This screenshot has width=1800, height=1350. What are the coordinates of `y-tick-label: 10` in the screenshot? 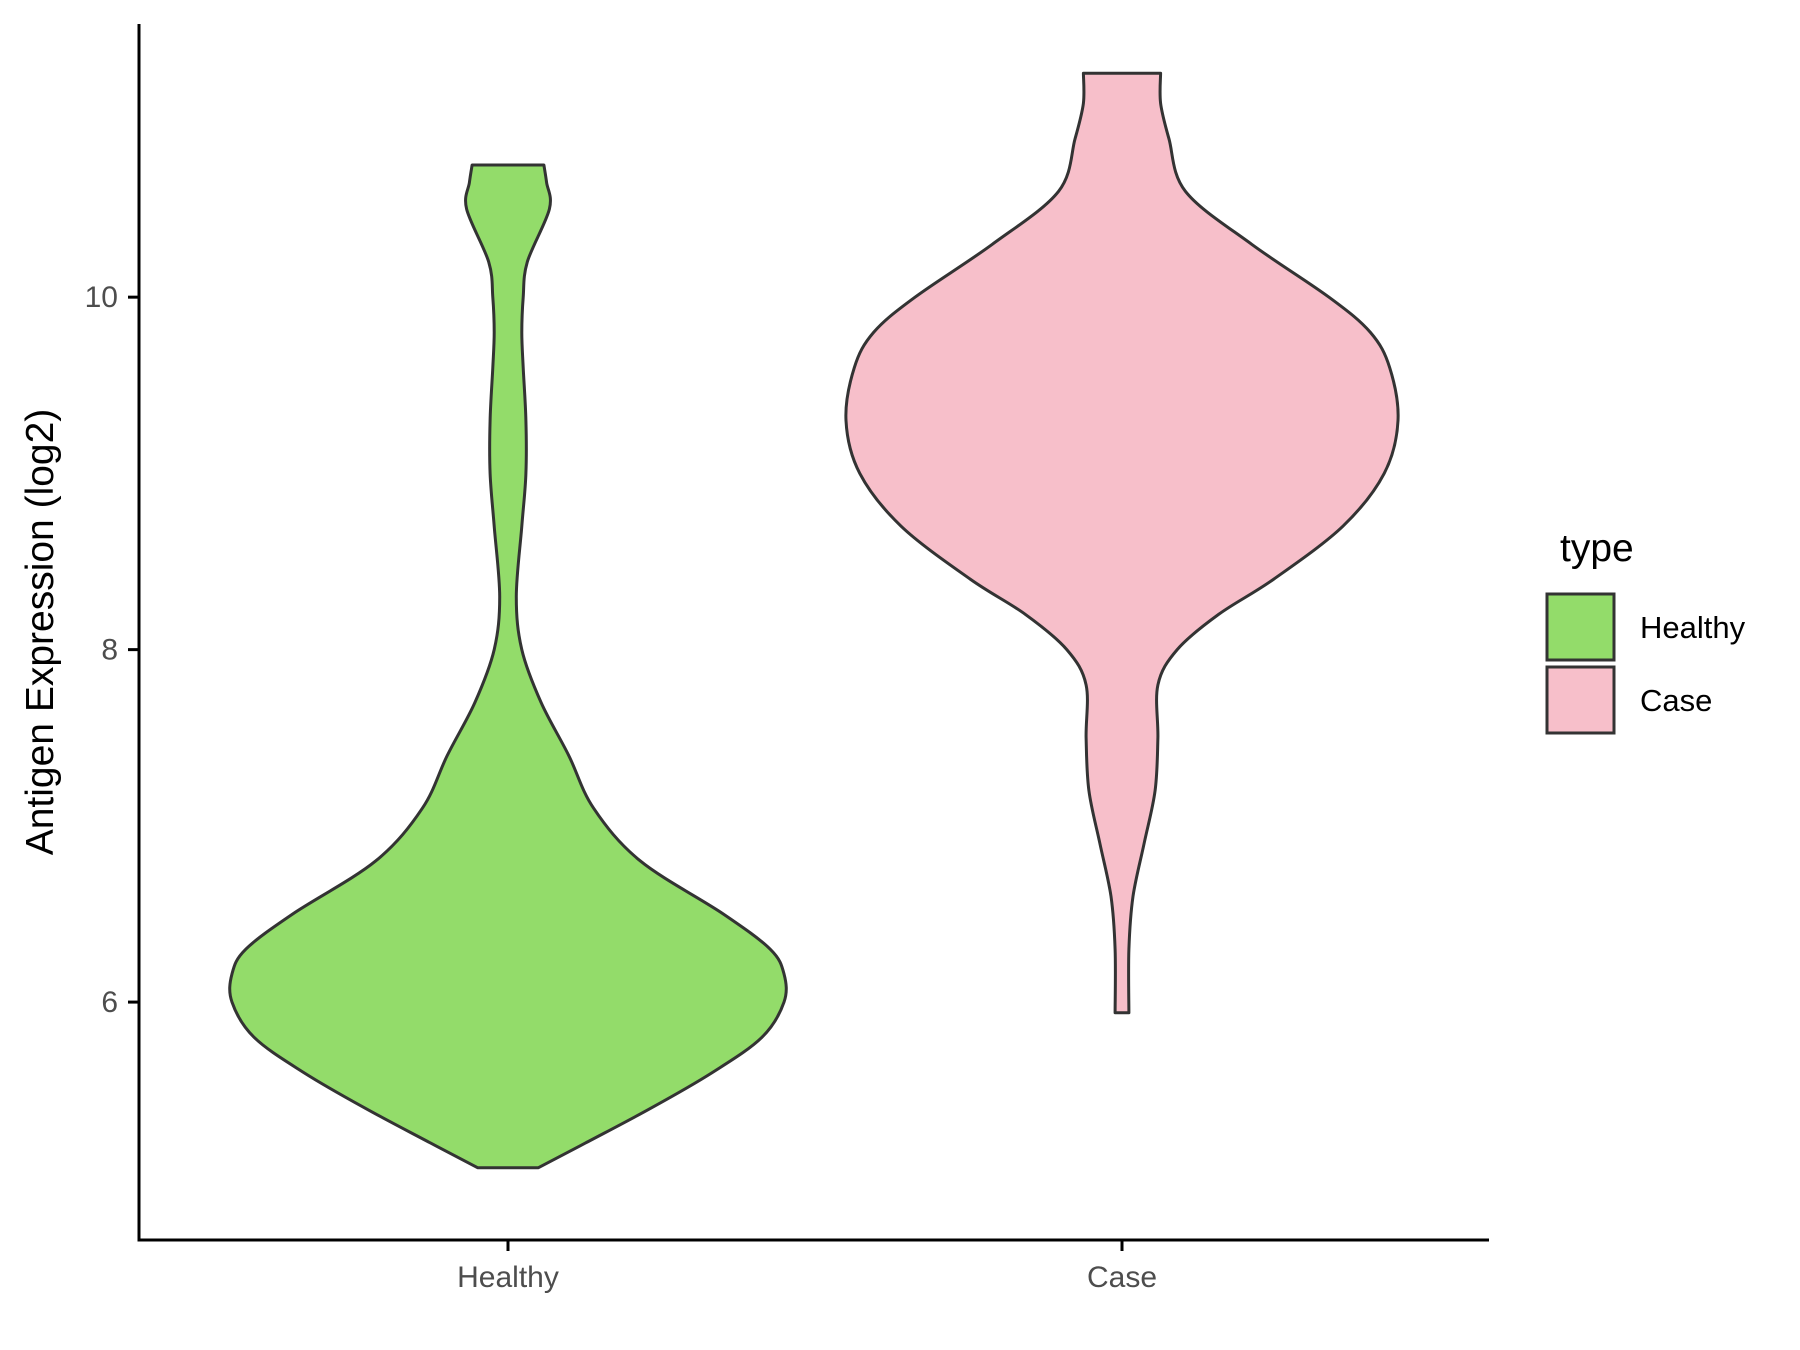 It's located at (101, 297).